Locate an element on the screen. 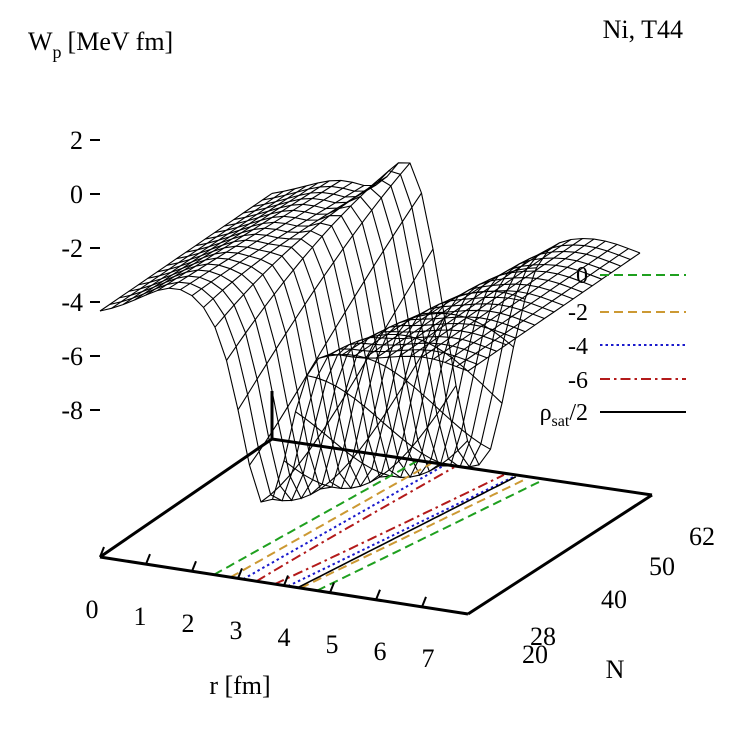  x-tick-label: 0 is located at coordinates (92, 609).